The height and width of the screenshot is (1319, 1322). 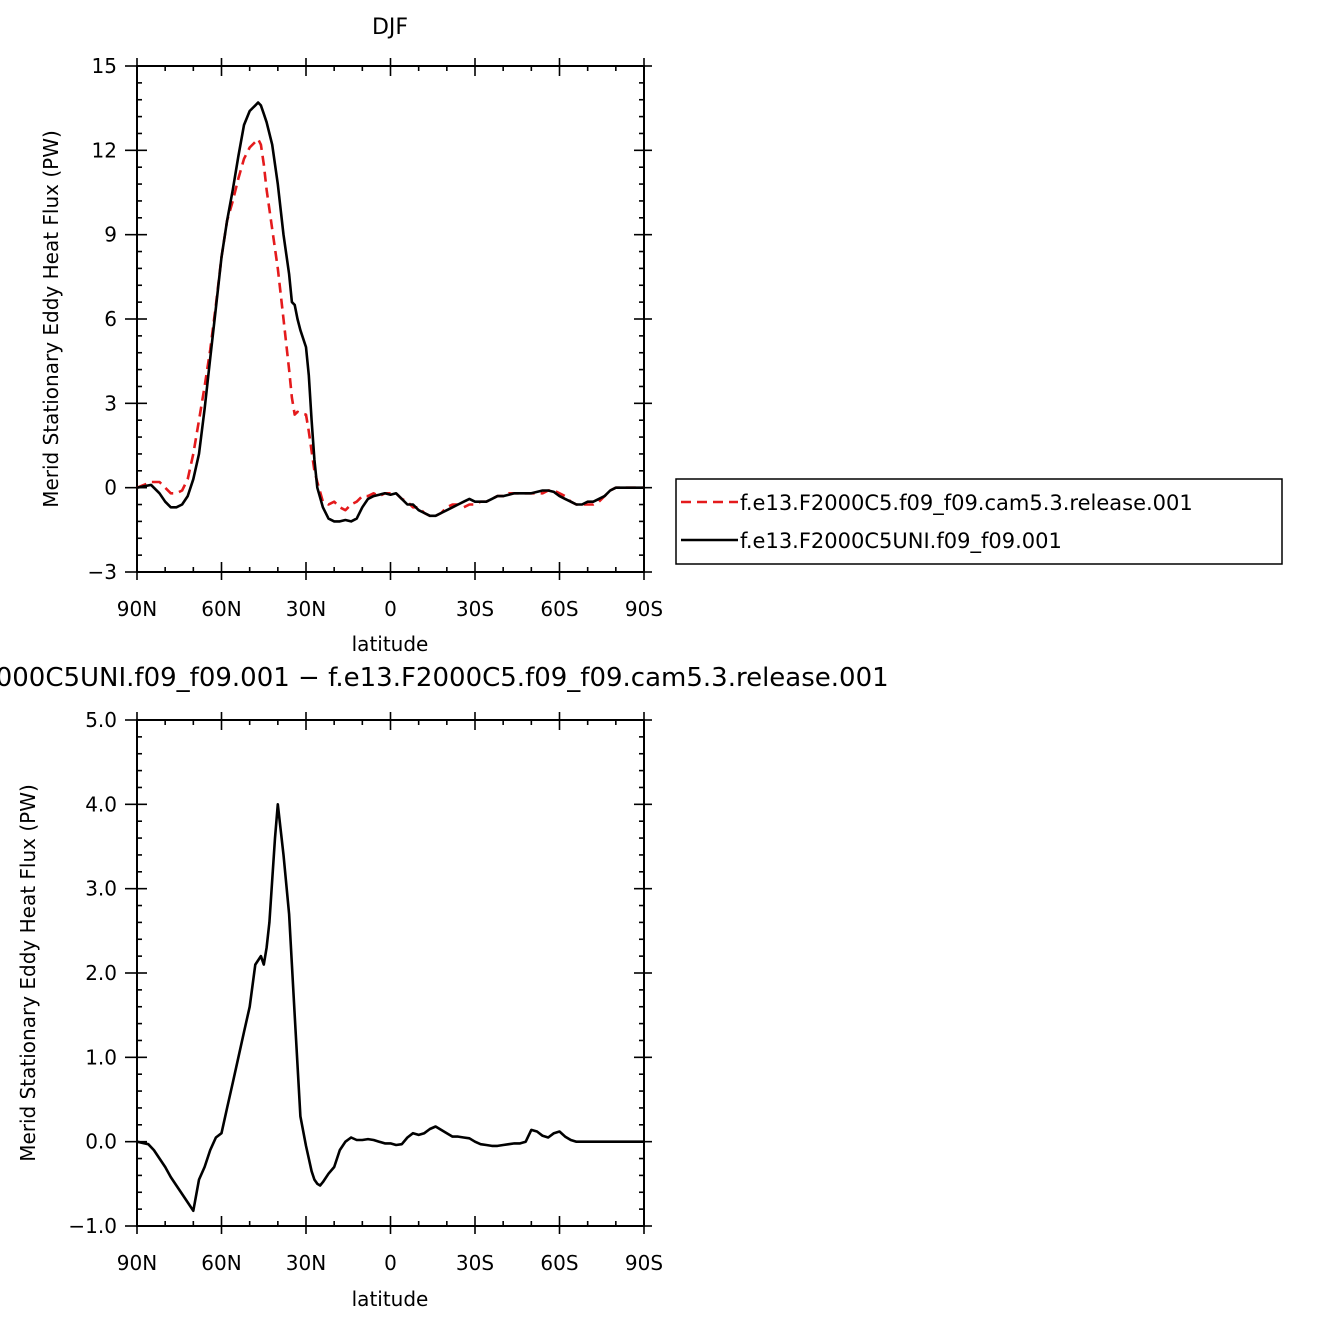 I want to click on top-chart-y-tick-labels: −3 0 3 6 9 12 15, so click(x=102, y=319).